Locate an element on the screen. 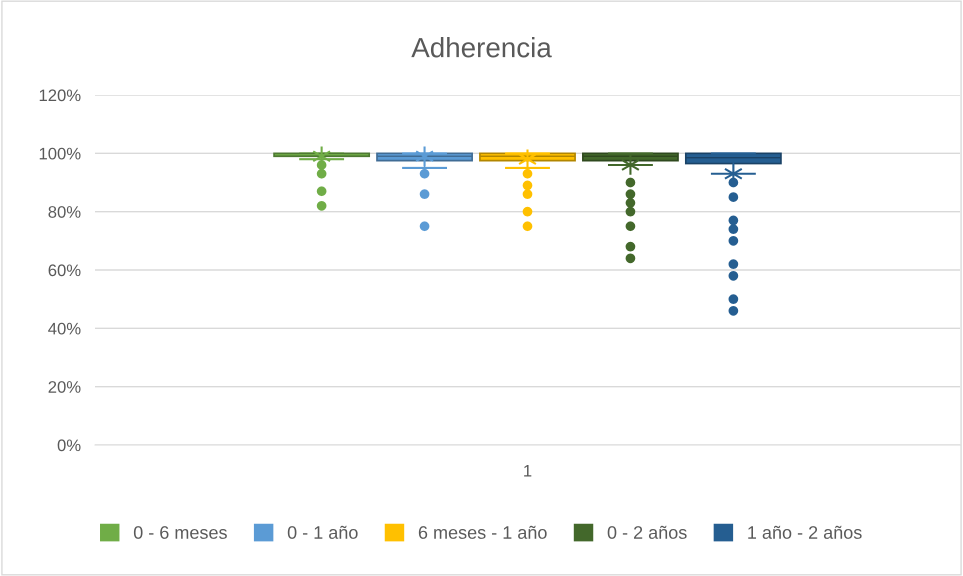  x-tick-label: 1 is located at coordinates (528, 471).